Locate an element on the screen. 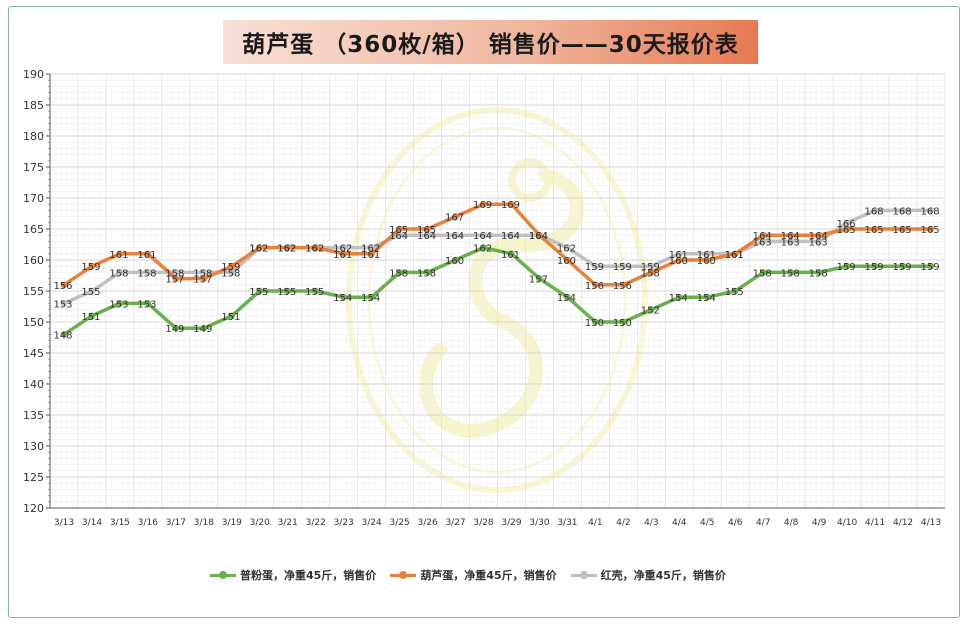 The height and width of the screenshot is (629, 970). data-label: 148 is located at coordinates (62, 335).